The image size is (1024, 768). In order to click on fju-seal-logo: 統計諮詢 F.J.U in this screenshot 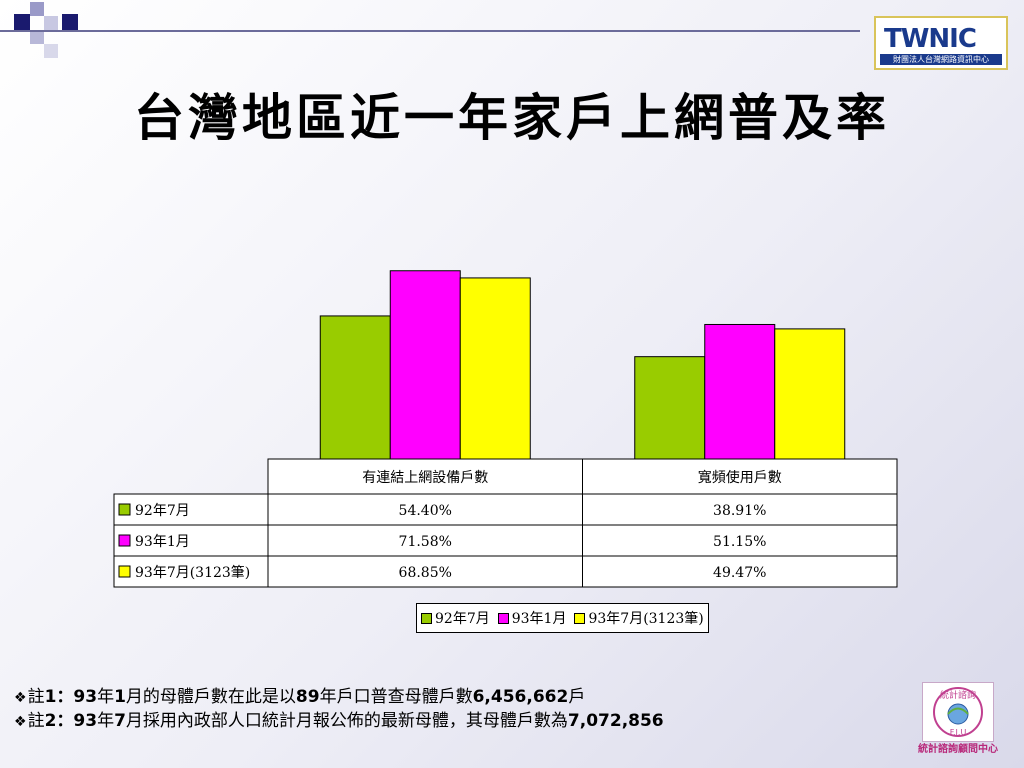, I will do `click(958, 712)`.